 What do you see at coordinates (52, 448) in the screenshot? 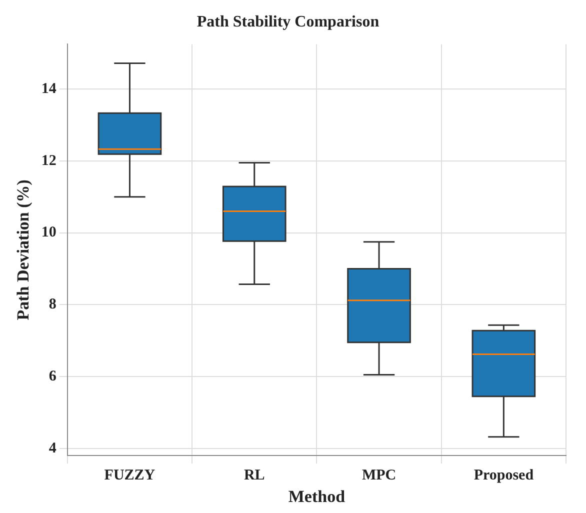
I see `y-tick-label: 4` at bounding box center [52, 448].